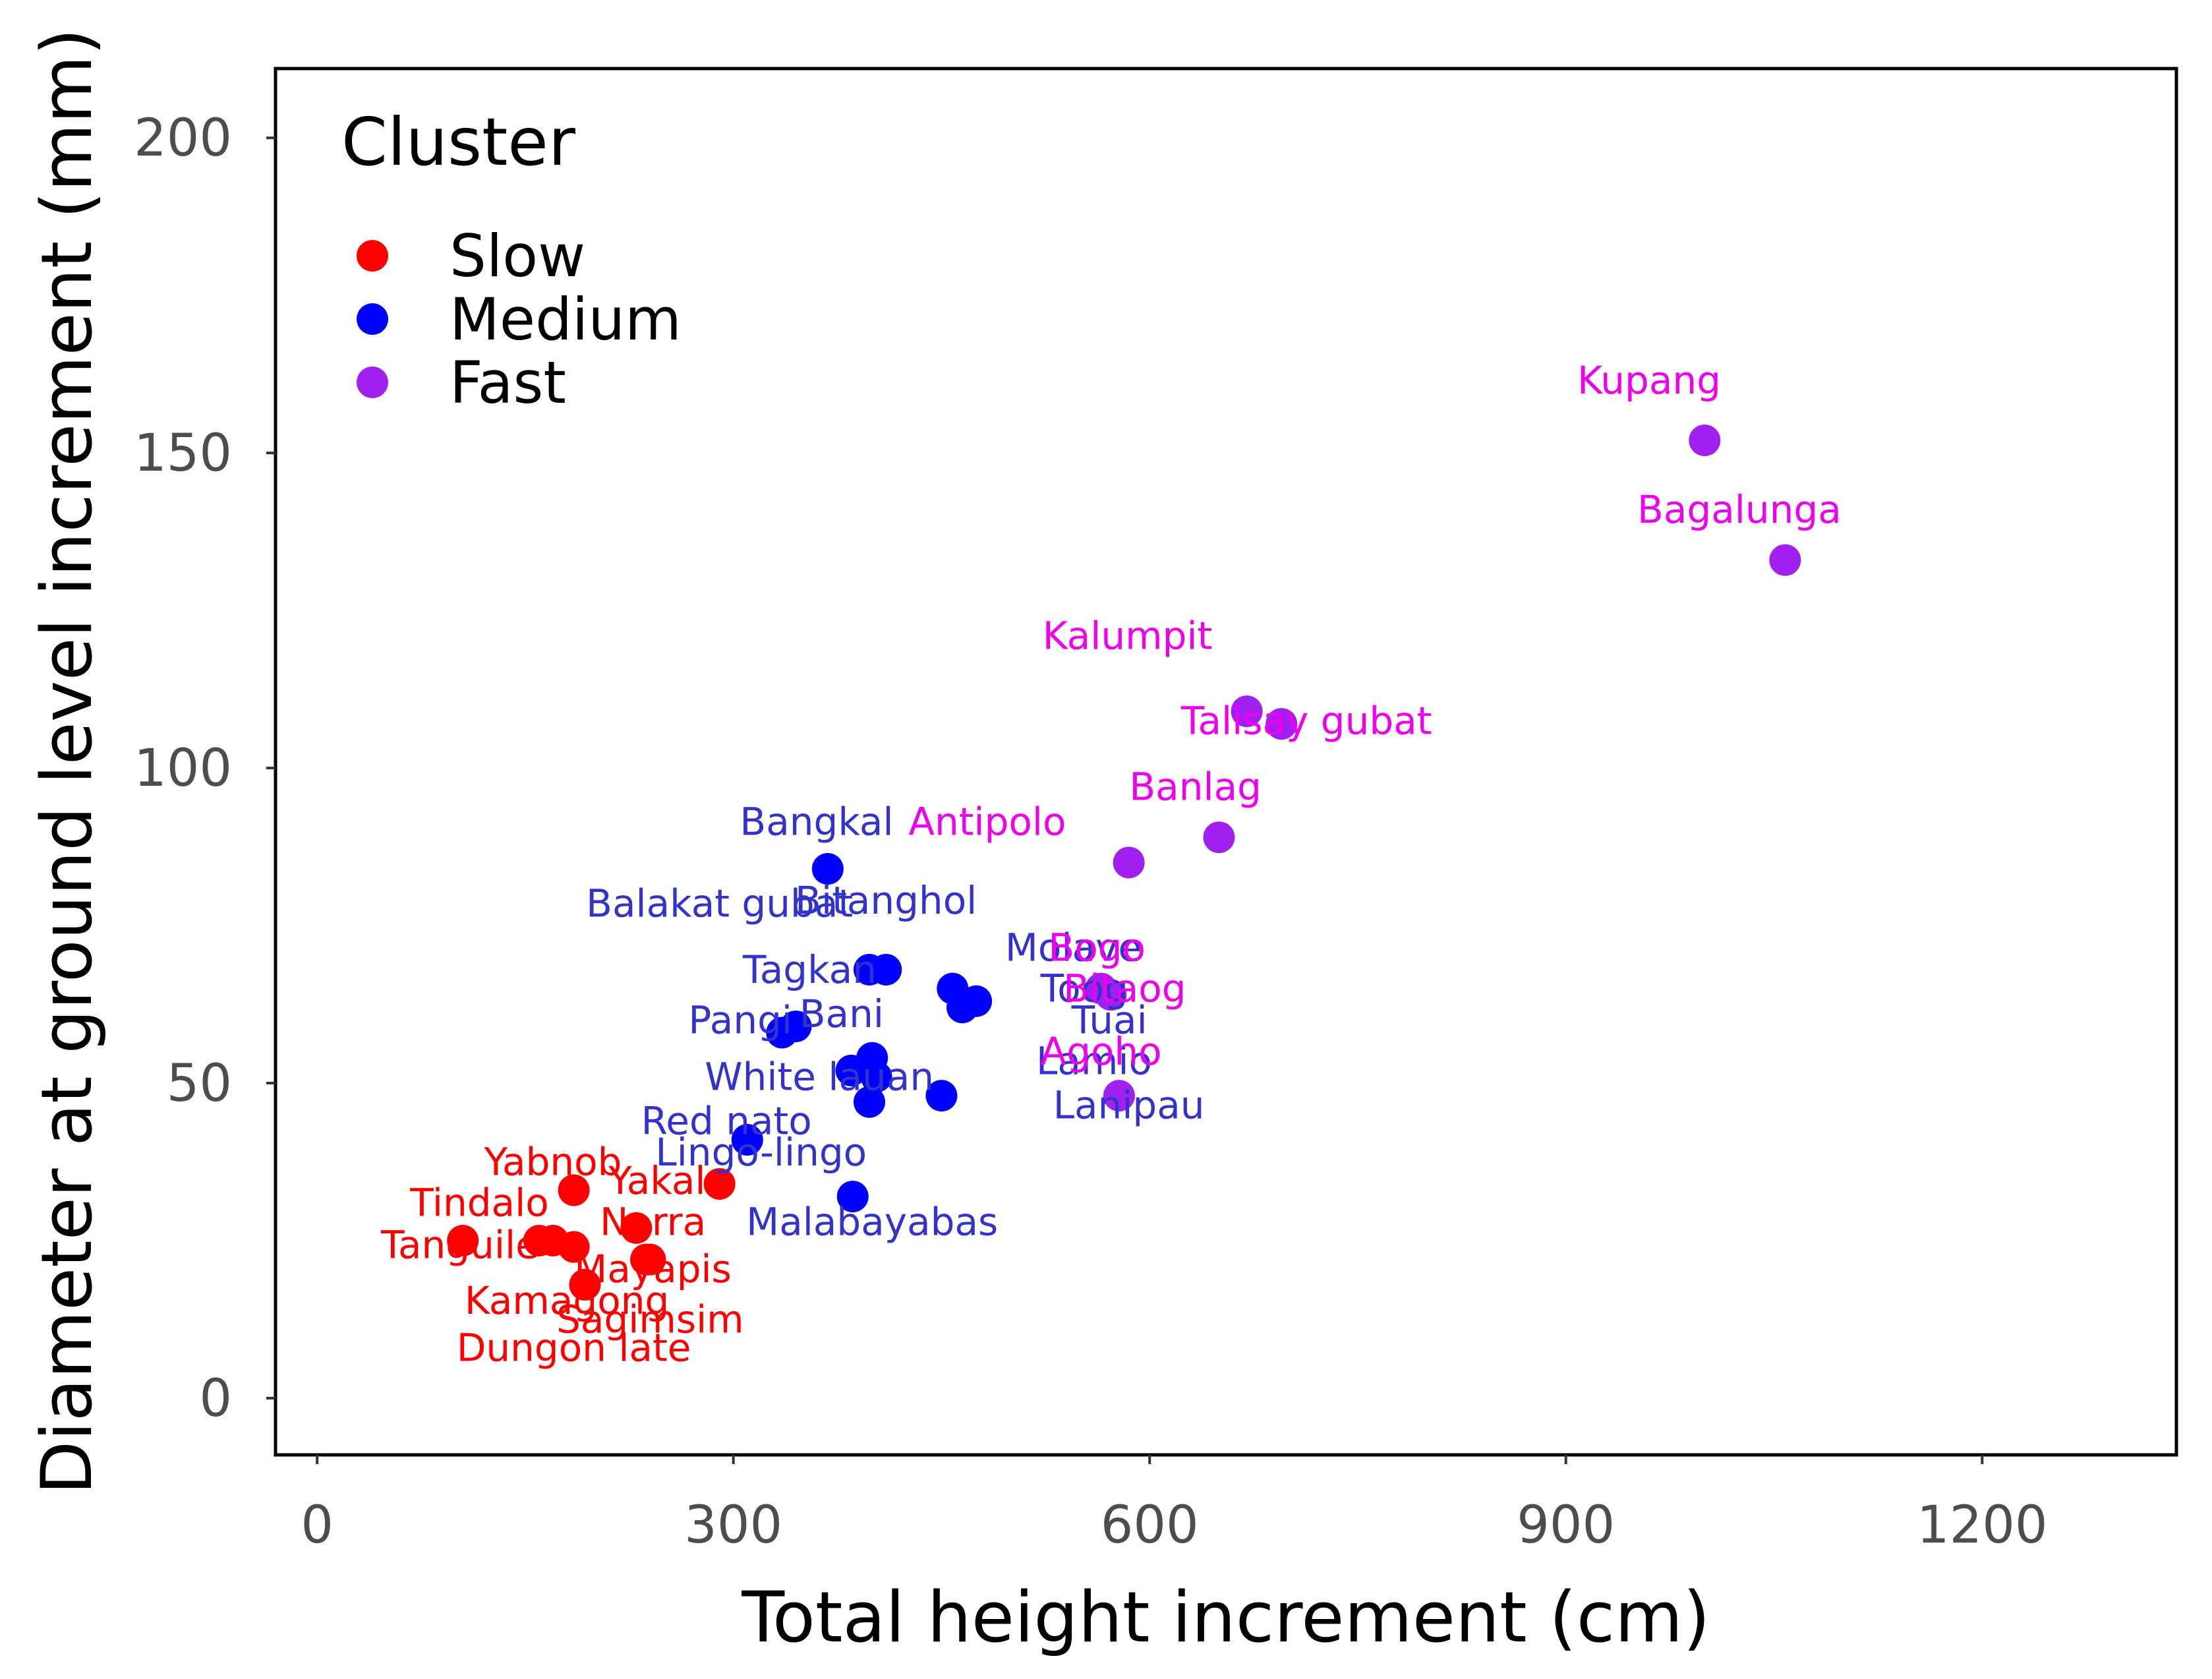  I want to click on y-tick-label: 100, so click(183, 768).